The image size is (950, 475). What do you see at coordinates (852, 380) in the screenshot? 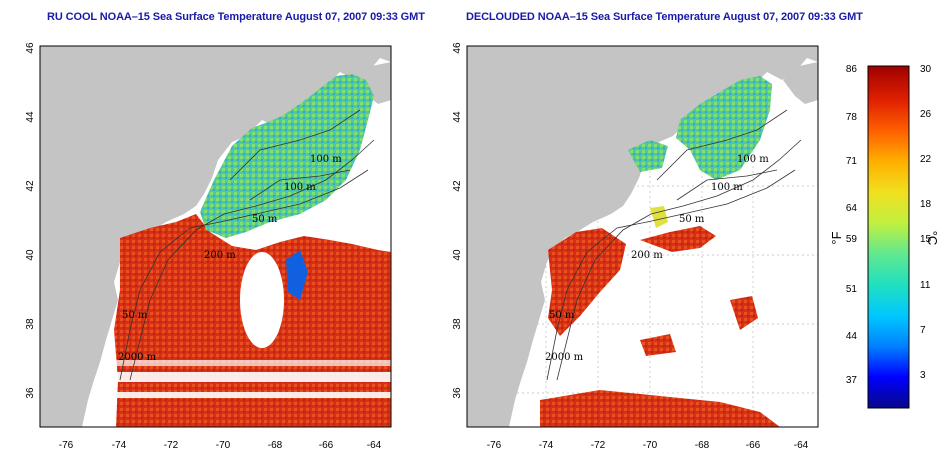
I see `fahrenheit-tick: 37` at bounding box center [852, 380].